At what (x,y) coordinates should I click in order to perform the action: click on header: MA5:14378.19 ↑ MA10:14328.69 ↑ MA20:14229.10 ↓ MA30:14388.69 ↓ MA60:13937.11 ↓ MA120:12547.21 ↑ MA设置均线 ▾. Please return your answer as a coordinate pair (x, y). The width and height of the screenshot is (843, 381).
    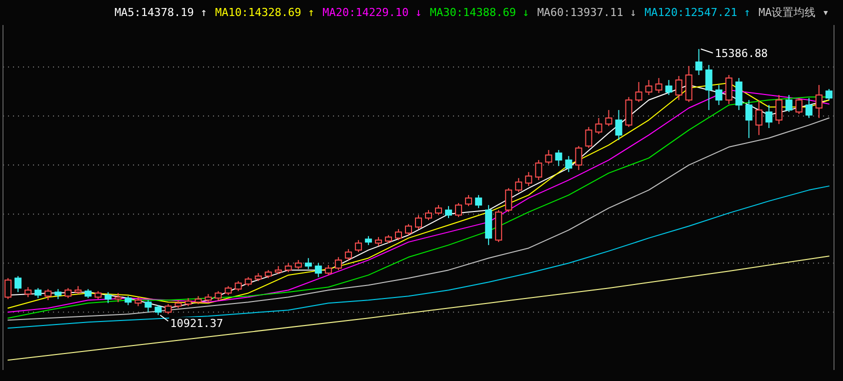
    Looking at the image, I should click on (471, 12).